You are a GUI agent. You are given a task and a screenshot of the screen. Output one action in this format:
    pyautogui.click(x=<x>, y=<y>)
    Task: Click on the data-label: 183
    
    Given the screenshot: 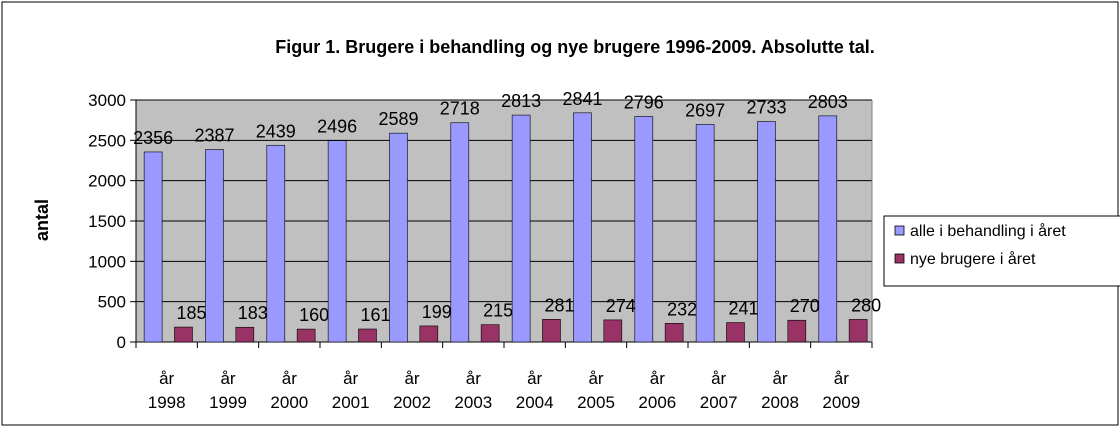 What is the action you would take?
    pyautogui.click(x=253, y=313)
    